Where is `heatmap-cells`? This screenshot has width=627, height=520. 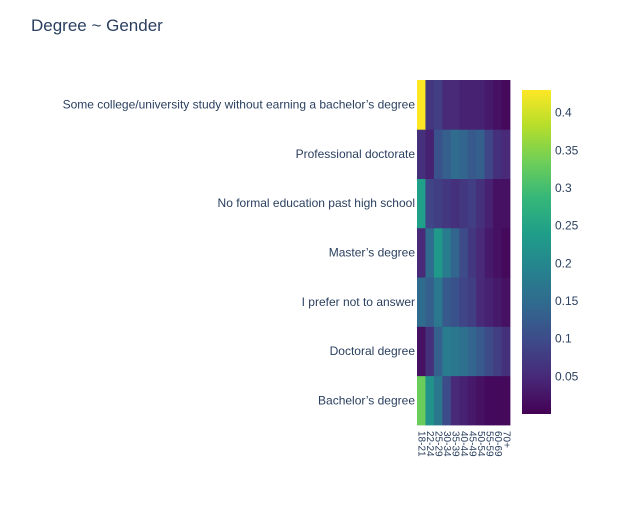 heatmap-cells is located at coordinates (464, 253).